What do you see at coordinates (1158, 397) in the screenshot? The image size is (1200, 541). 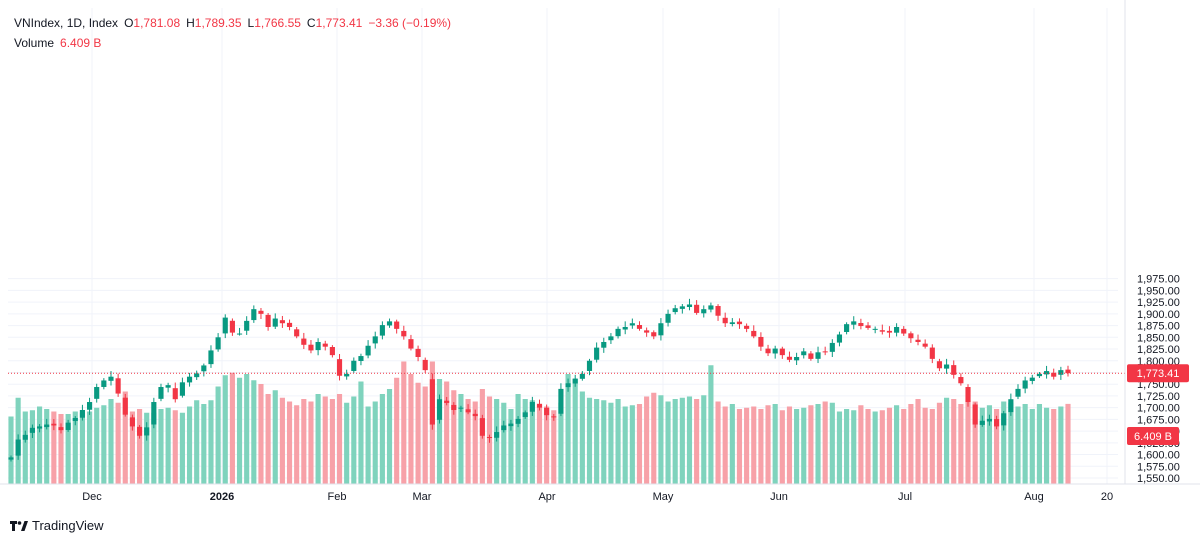 I see `y-tick-label: 1,725.00` at bounding box center [1158, 397].